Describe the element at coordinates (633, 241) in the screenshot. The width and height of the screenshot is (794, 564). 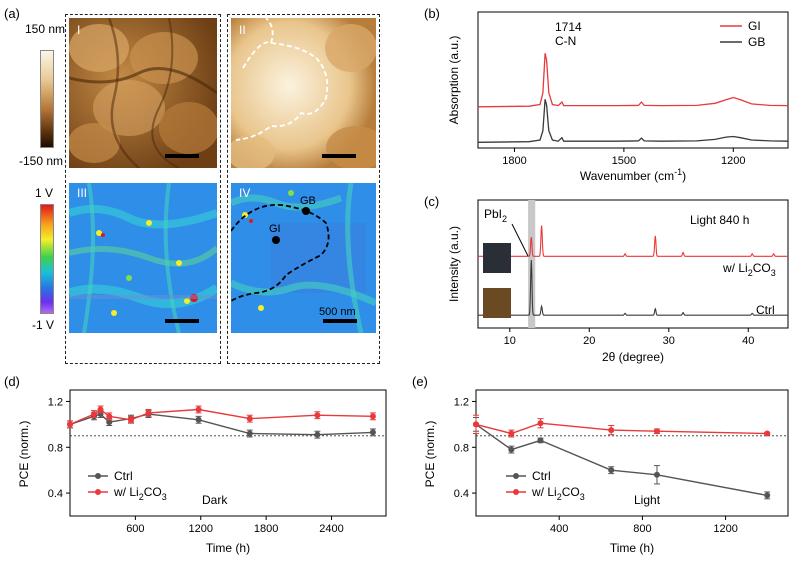
I see `xrd-series-li2co3` at that location.